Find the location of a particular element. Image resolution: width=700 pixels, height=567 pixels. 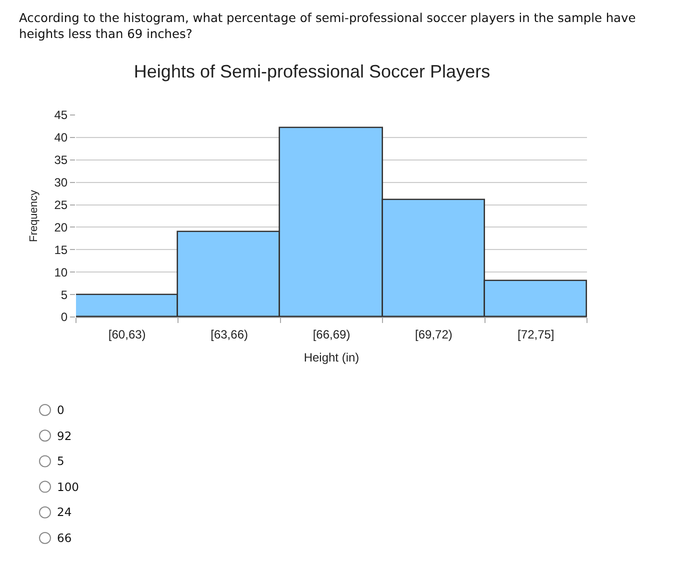

x-axis-title: Height (in) is located at coordinates (332, 357).